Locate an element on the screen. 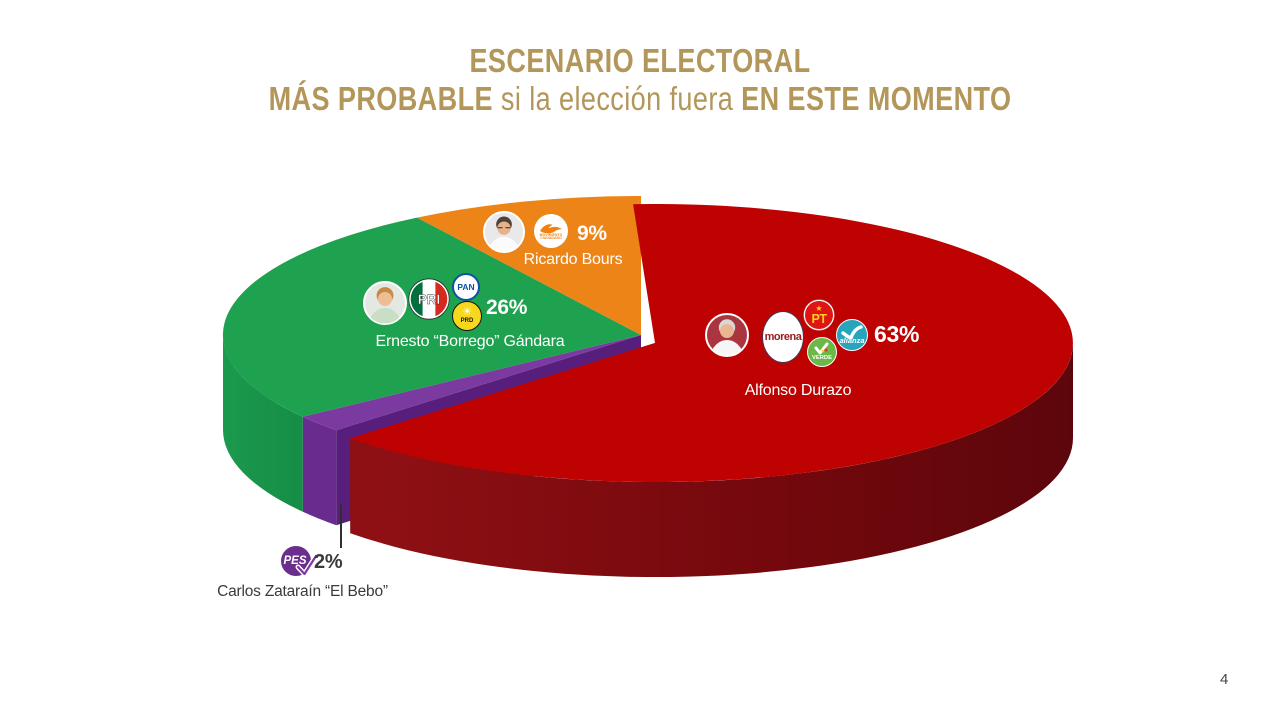 This screenshot has width=1280, height=720. alianza-logo-text: alianza is located at coordinates (852, 341).